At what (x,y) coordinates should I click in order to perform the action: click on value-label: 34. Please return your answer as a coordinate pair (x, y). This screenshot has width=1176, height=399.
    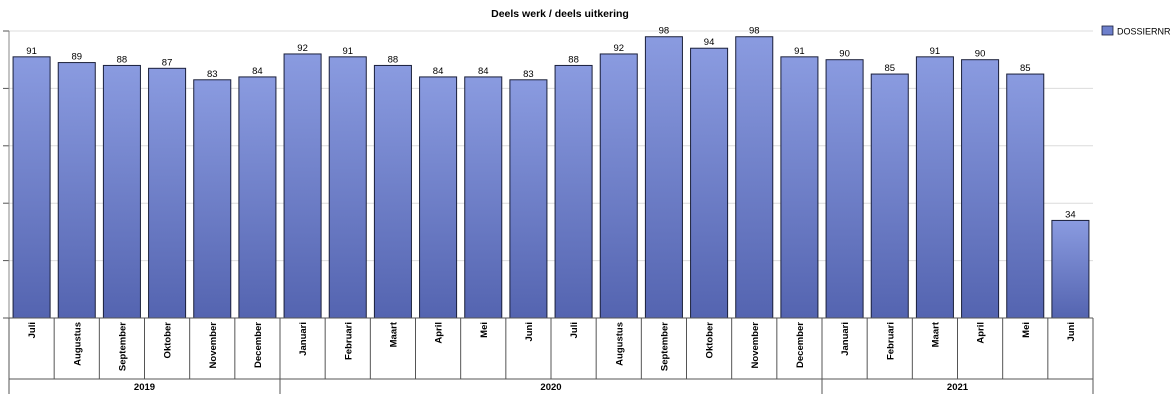
    Looking at the image, I should click on (1070, 214).